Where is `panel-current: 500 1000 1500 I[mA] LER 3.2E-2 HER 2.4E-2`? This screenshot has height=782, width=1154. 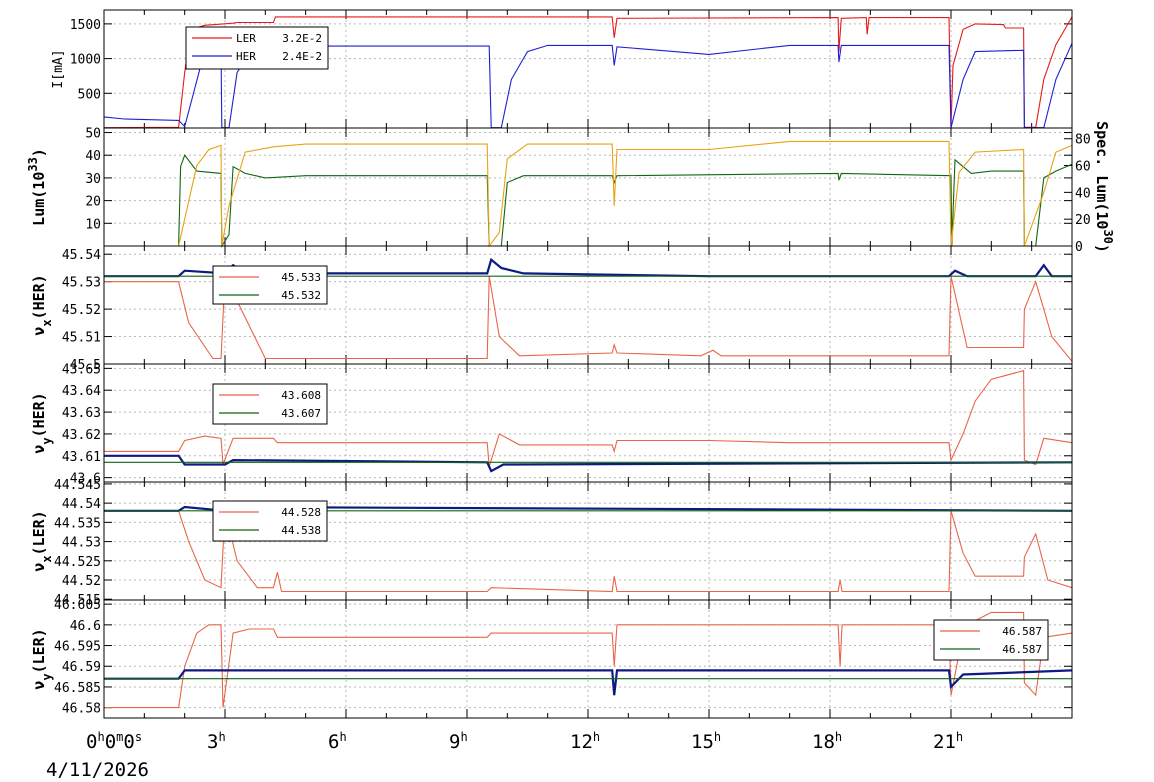 panel-current: 500 1000 1500 I[mA] LER 3.2E-2 HER 2.4E-2 is located at coordinates (562, 69).